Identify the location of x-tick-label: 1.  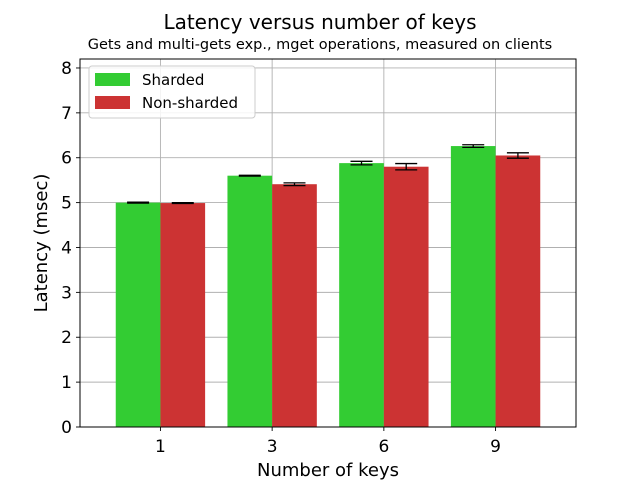
(160, 447).